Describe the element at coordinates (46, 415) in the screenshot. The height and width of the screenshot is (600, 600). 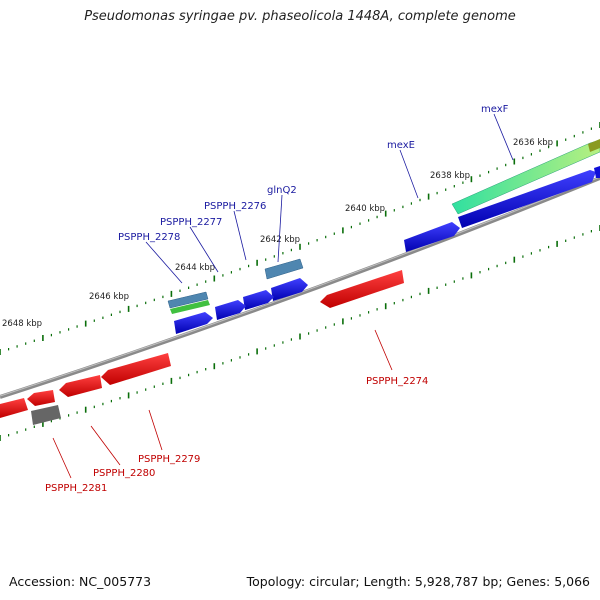
I see `gene-pseudogene` at that location.